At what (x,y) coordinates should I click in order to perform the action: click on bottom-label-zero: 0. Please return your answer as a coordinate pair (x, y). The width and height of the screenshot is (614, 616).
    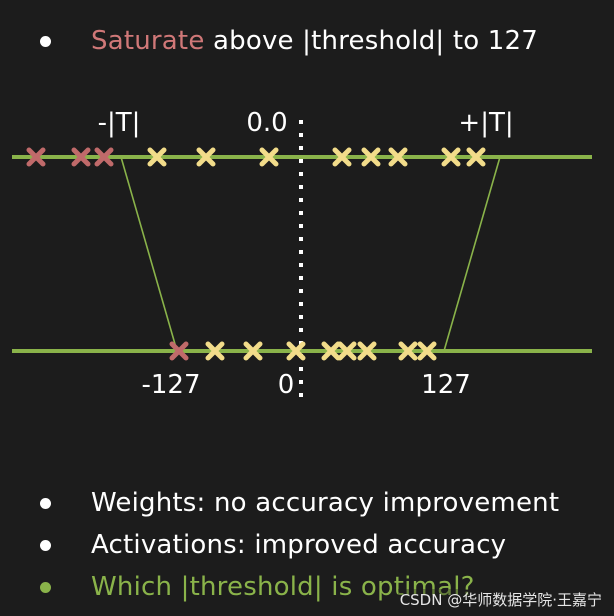
    Looking at the image, I should click on (286, 385).